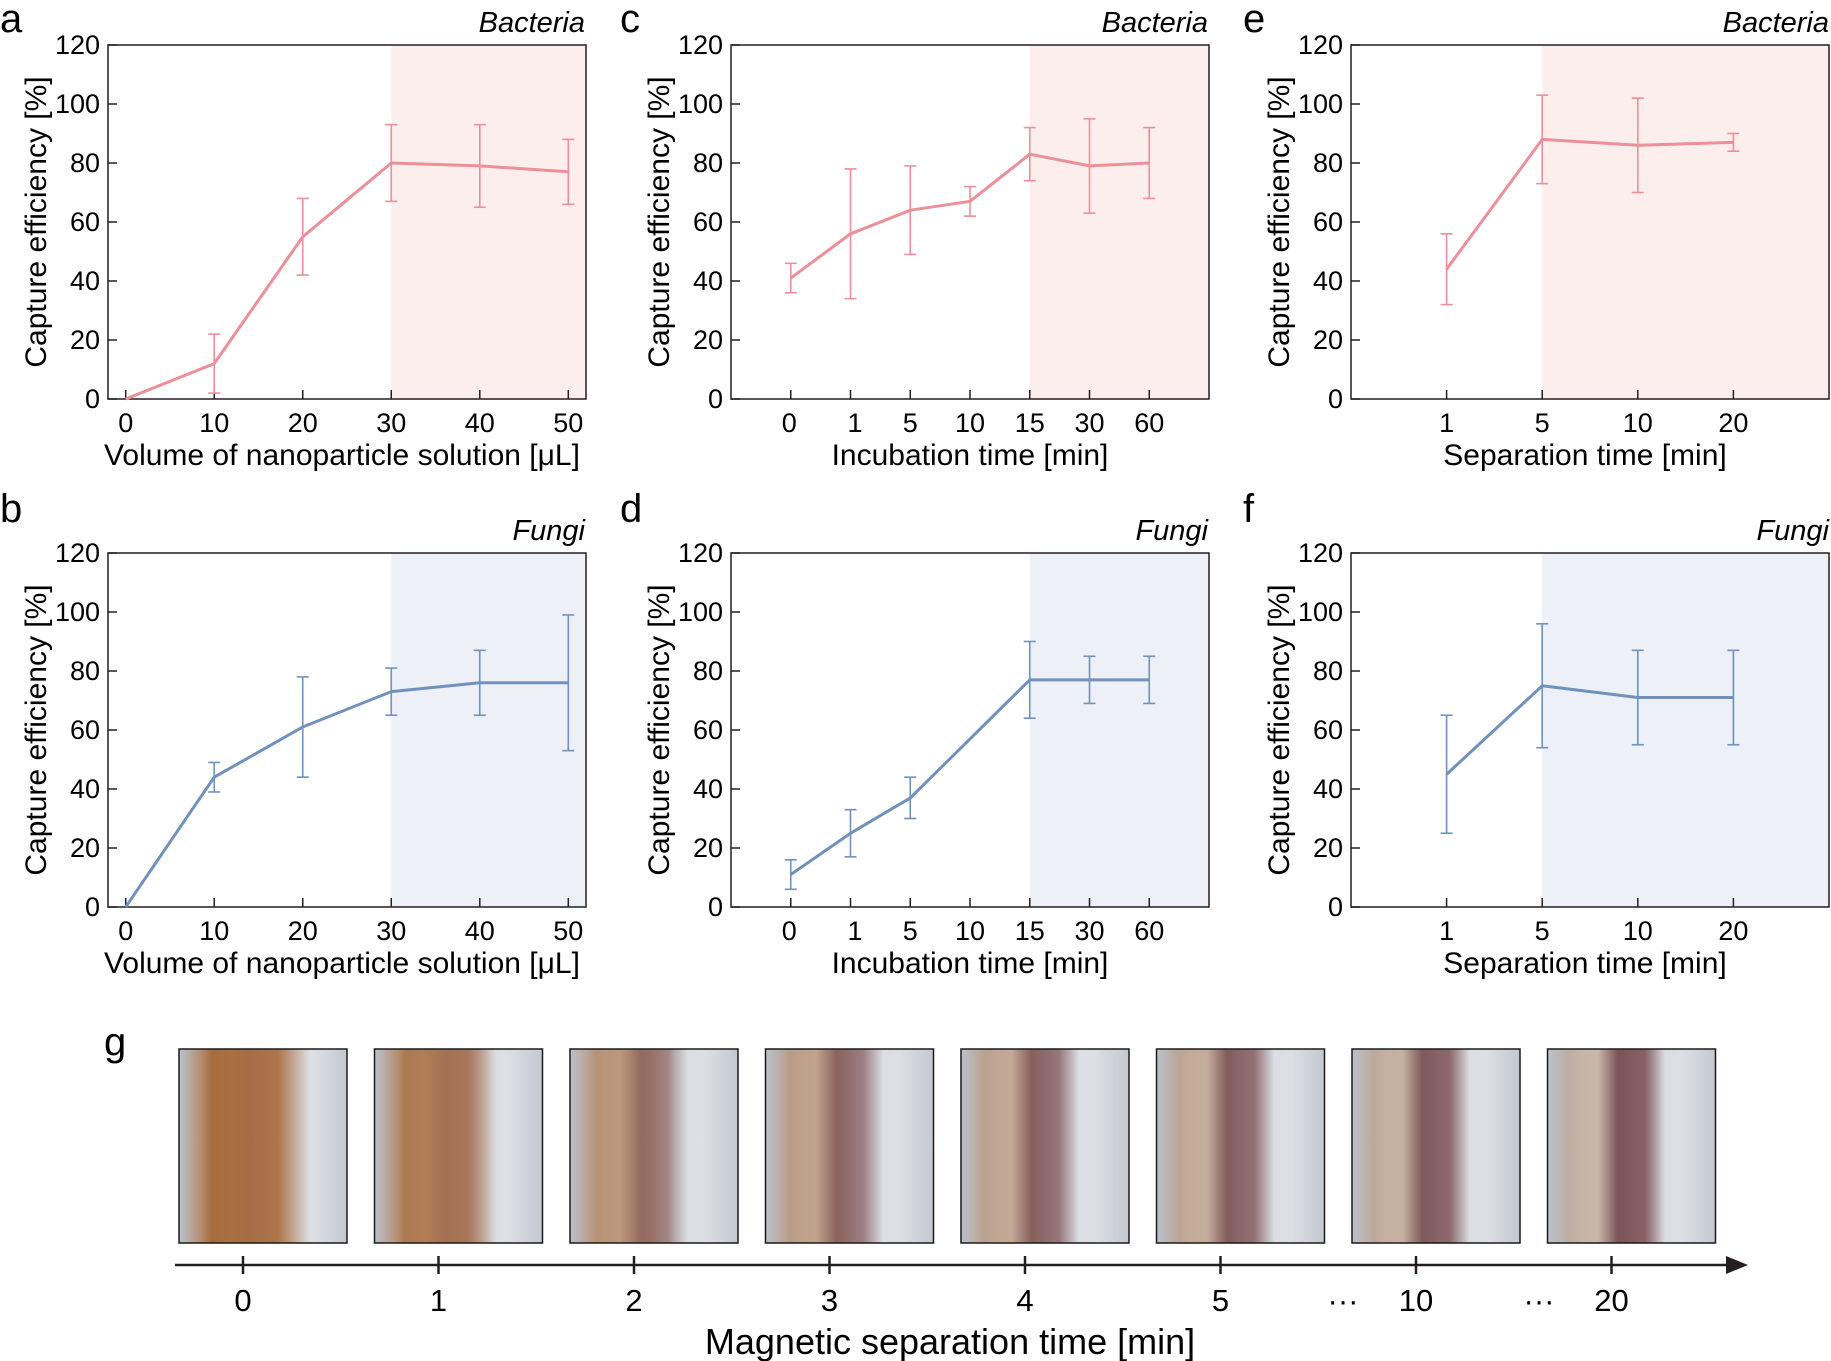 The image size is (1831, 1361). Describe the element at coordinates (630, 20) in the screenshot. I see `panel-c-letter: c` at that location.